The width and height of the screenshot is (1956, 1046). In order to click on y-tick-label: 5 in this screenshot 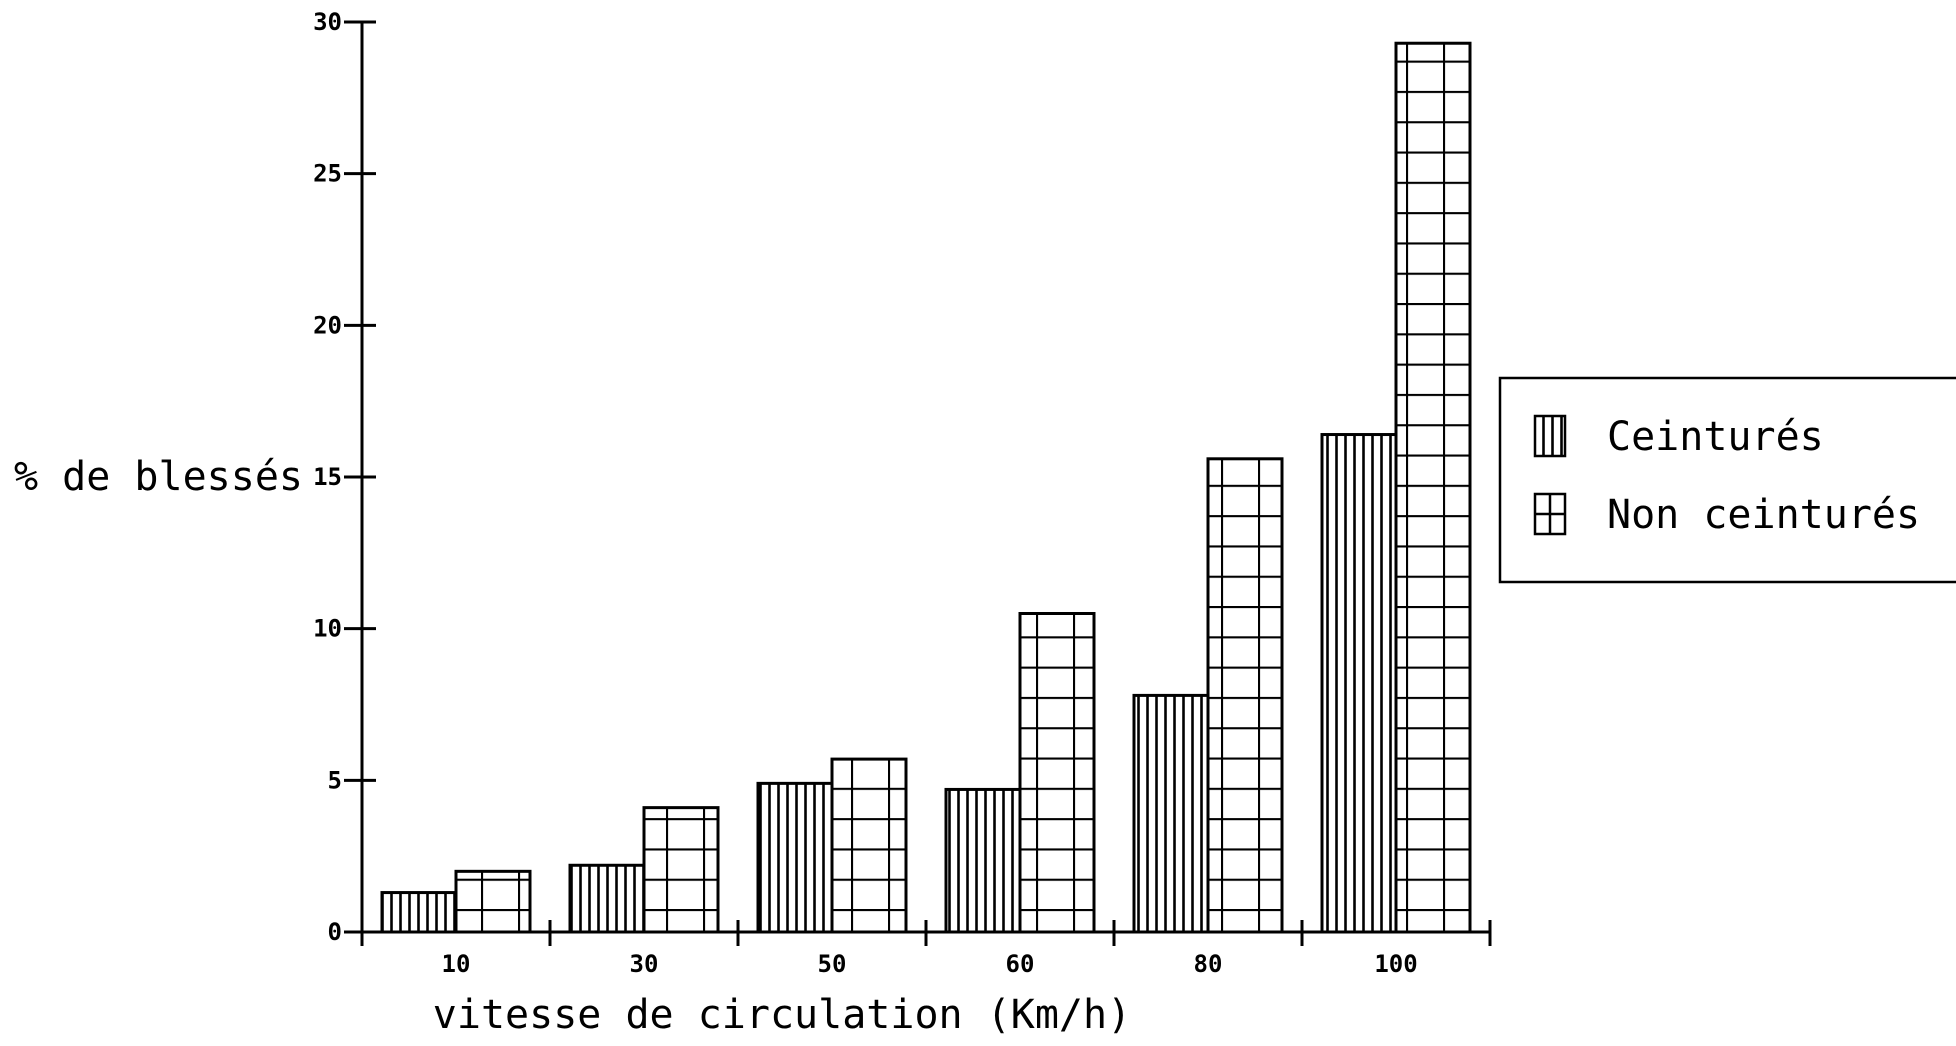, I will do `click(335, 780)`.